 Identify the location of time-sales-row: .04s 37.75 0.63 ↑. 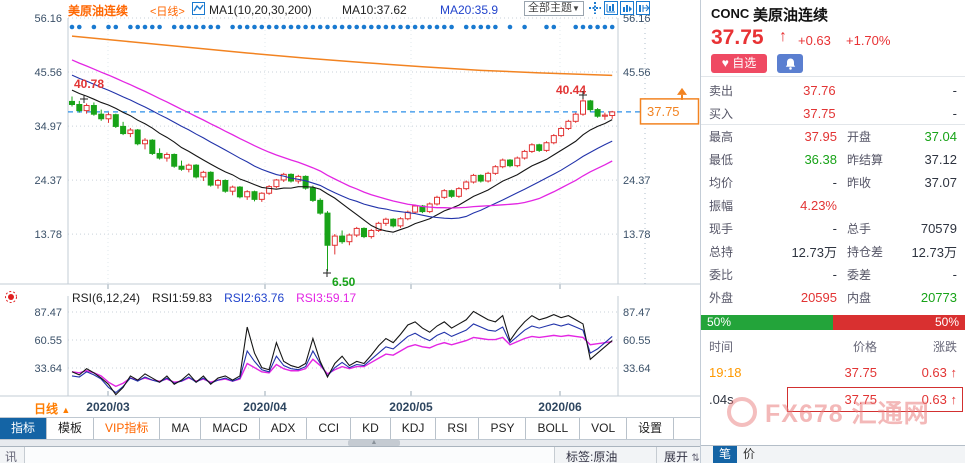
(833, 399).